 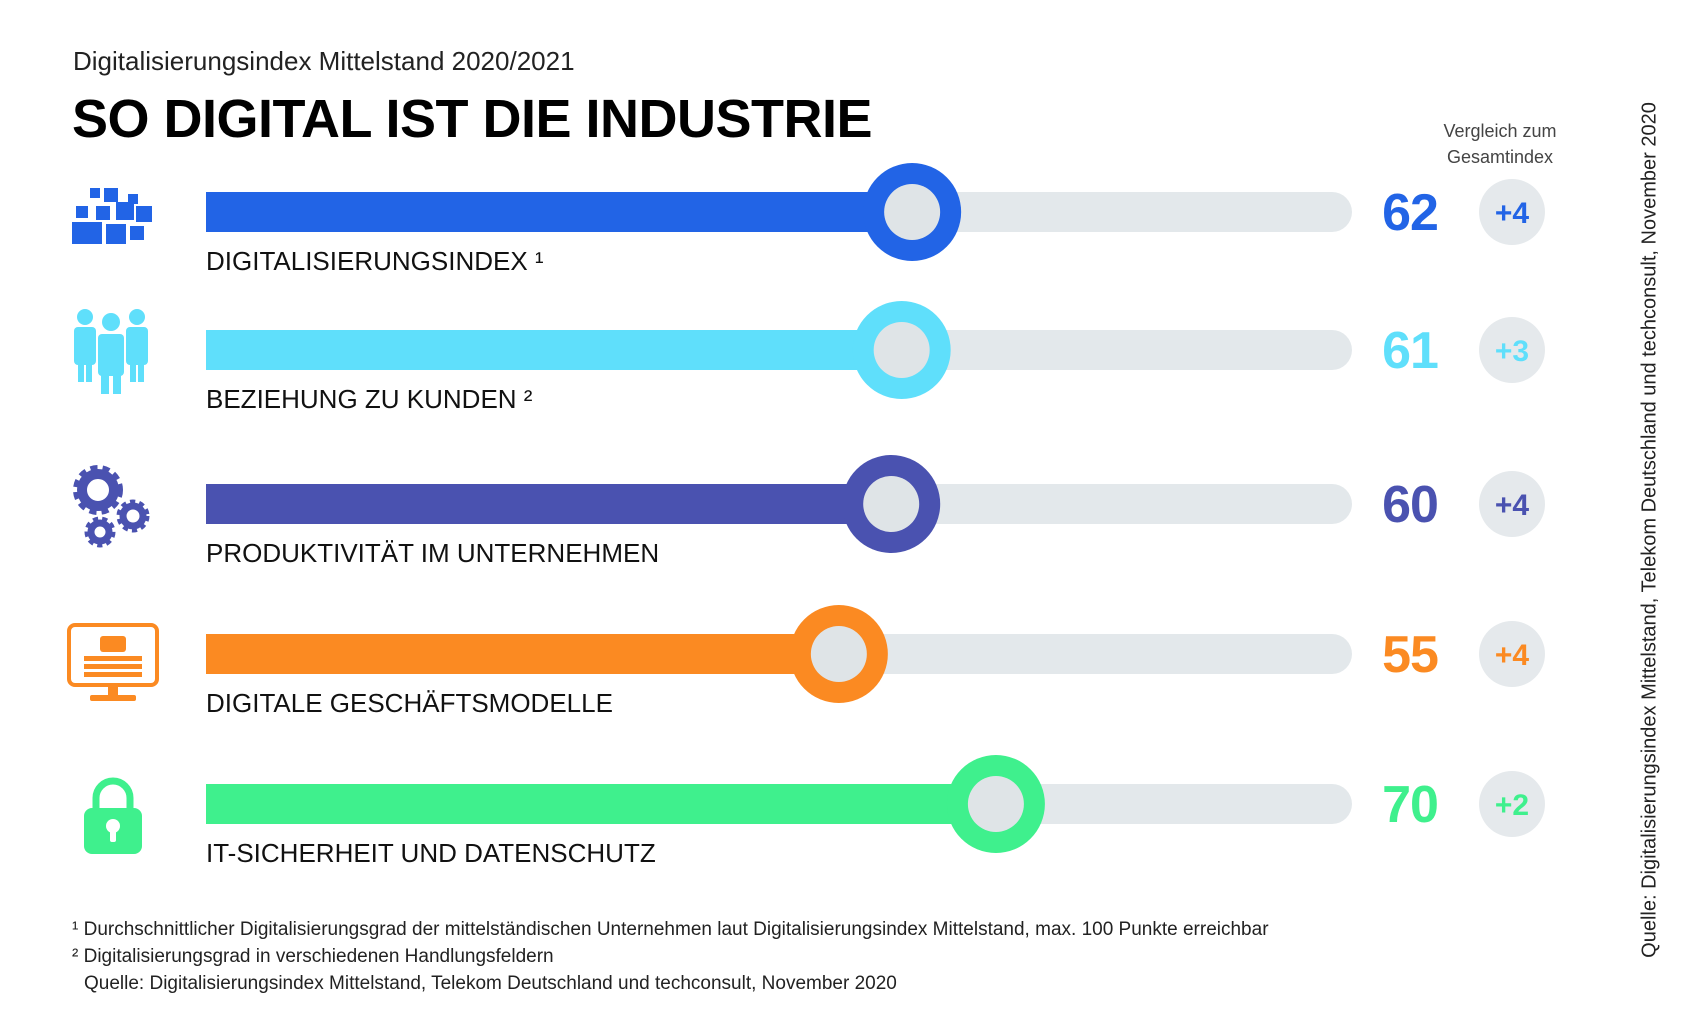 I want to click on value-label: 60, so click(x=1410, y=505).